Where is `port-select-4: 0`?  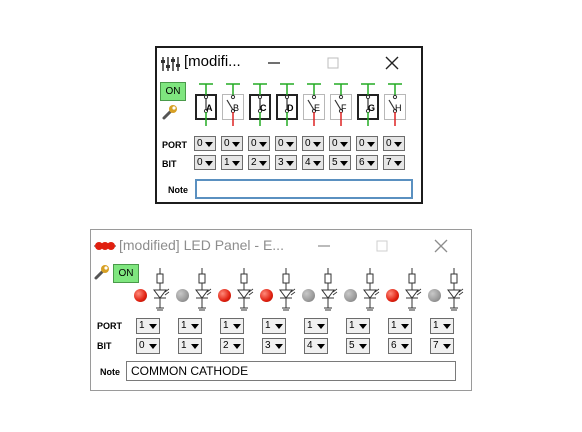
port-select-4: 0 is located at coordinates (313, 143).